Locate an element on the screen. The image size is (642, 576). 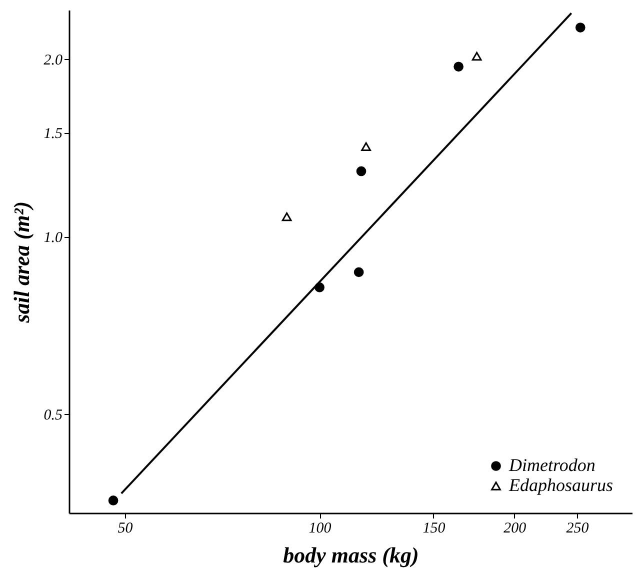
y-tick-label: 0.5 is located at coordinates (53, 416).